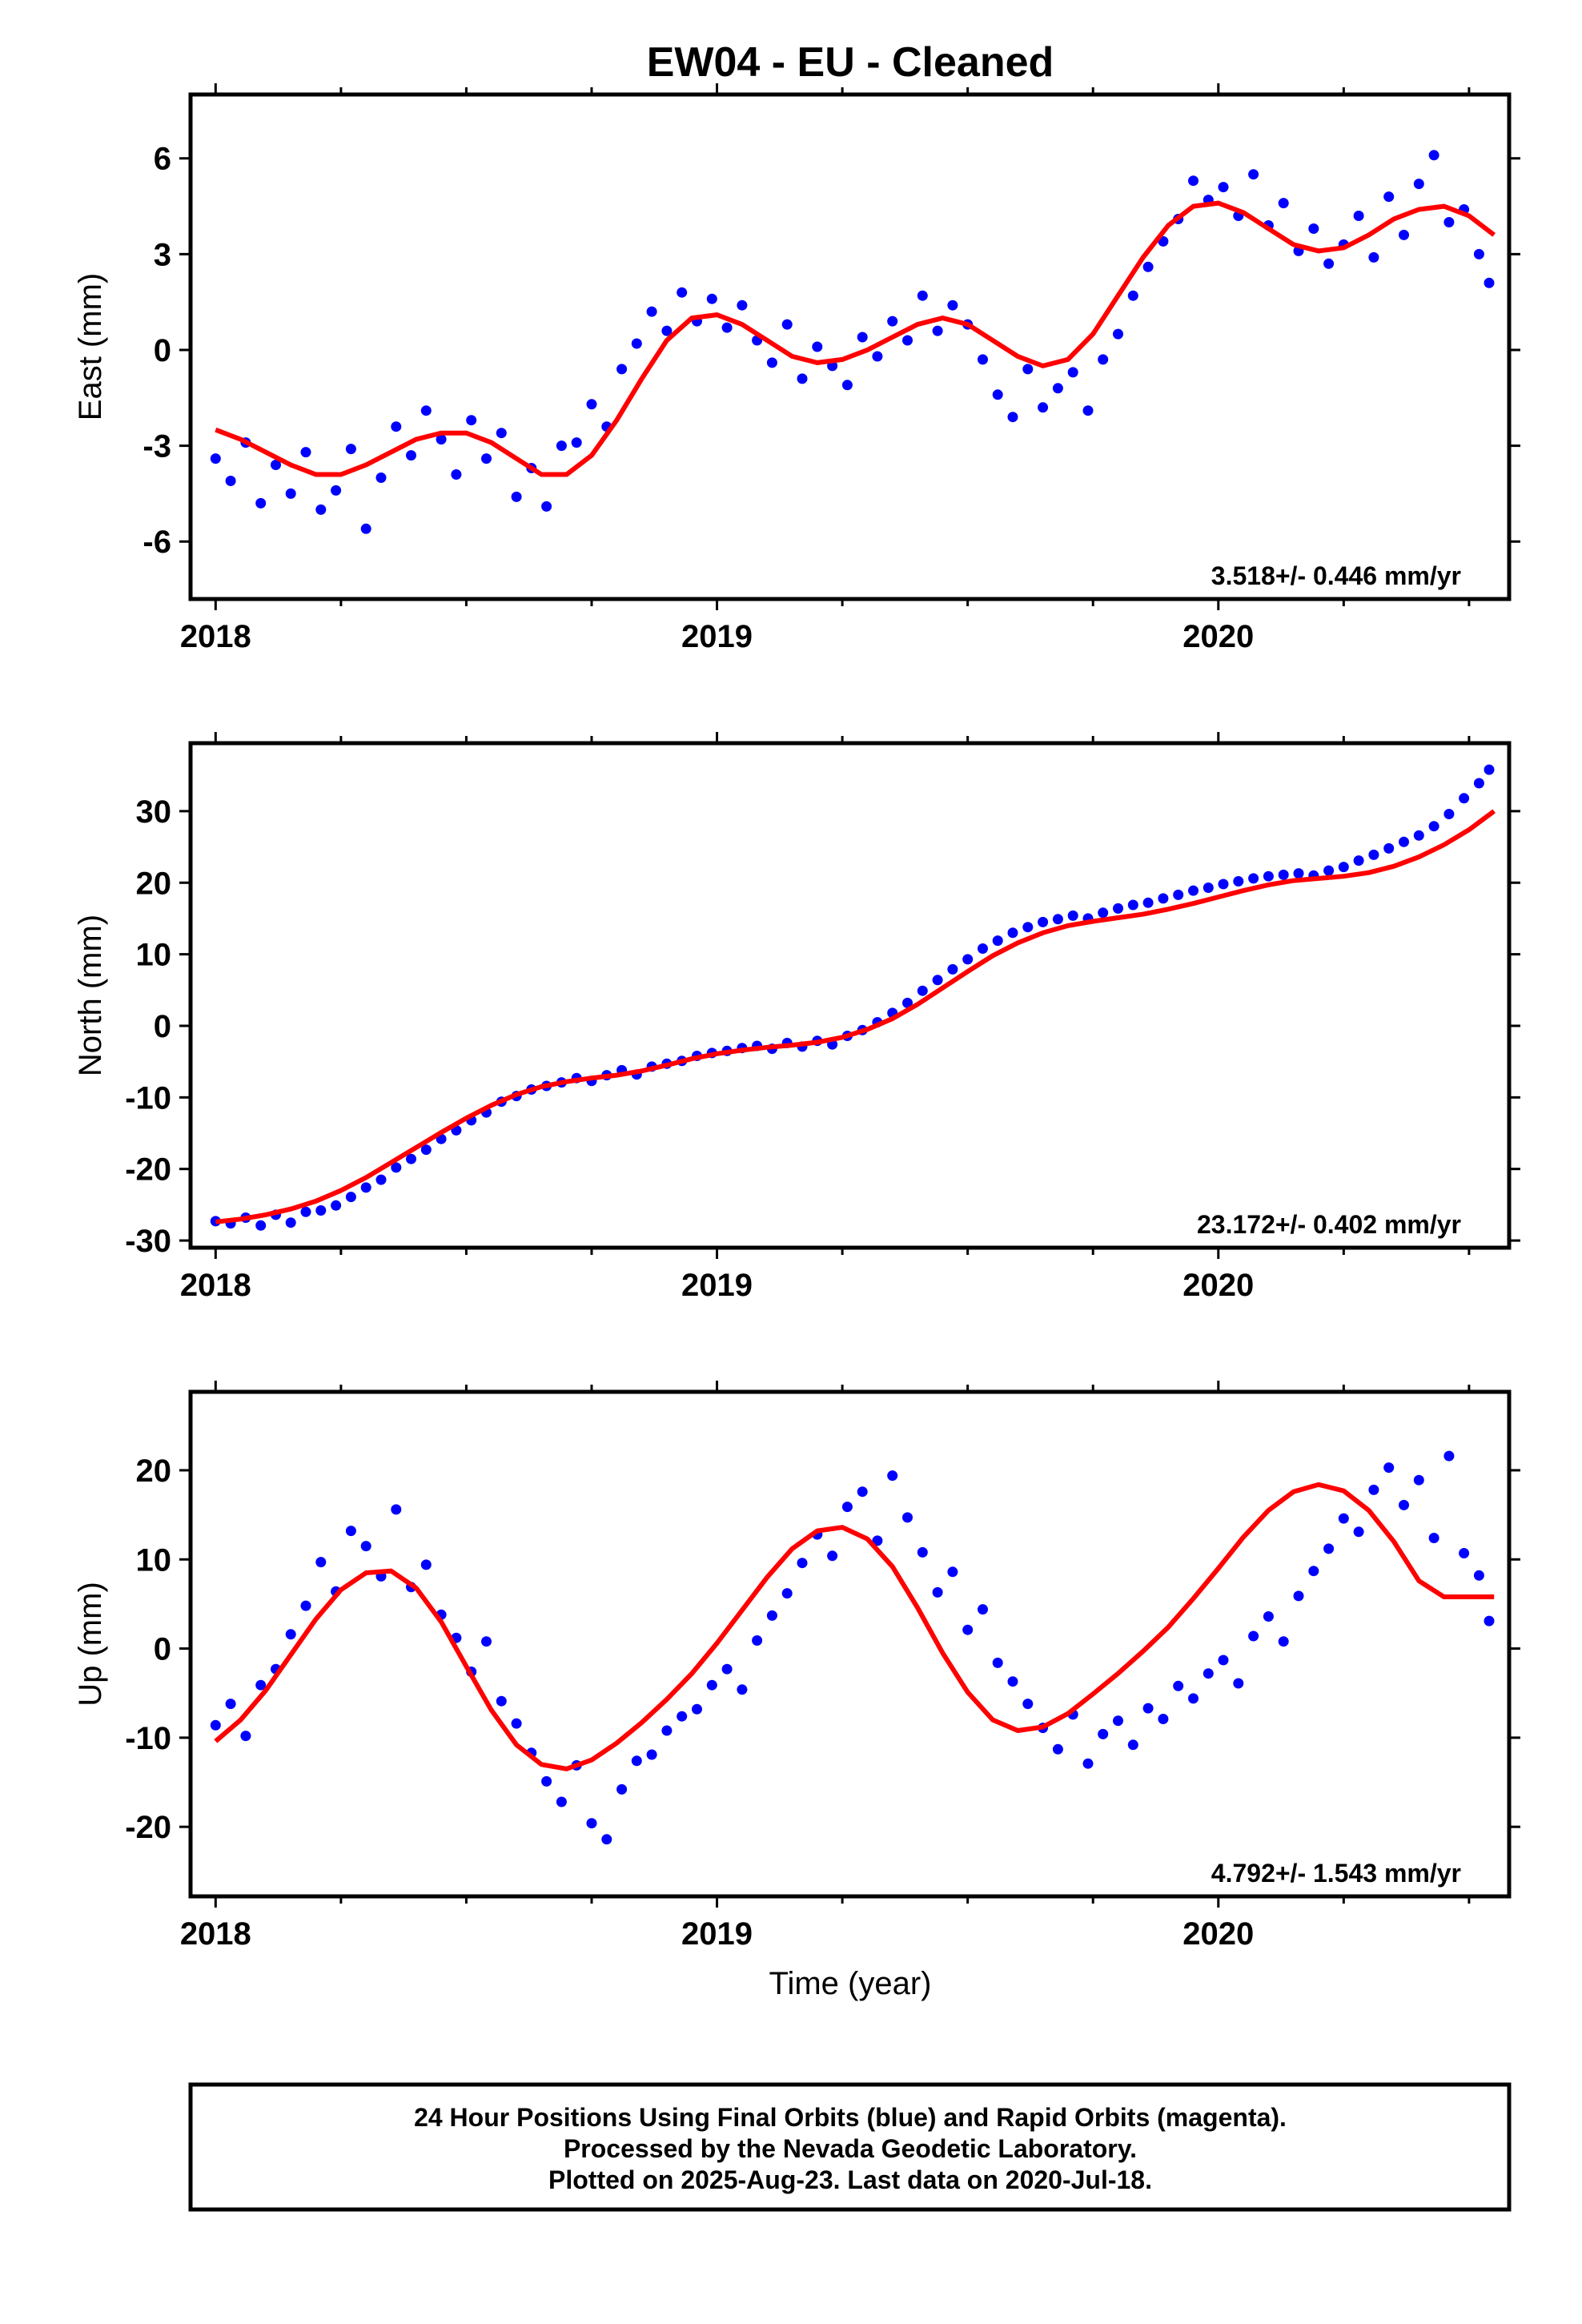 This screenshot has width=1582, height=2324. I want to click on north-model-line, so click(855, 1016).